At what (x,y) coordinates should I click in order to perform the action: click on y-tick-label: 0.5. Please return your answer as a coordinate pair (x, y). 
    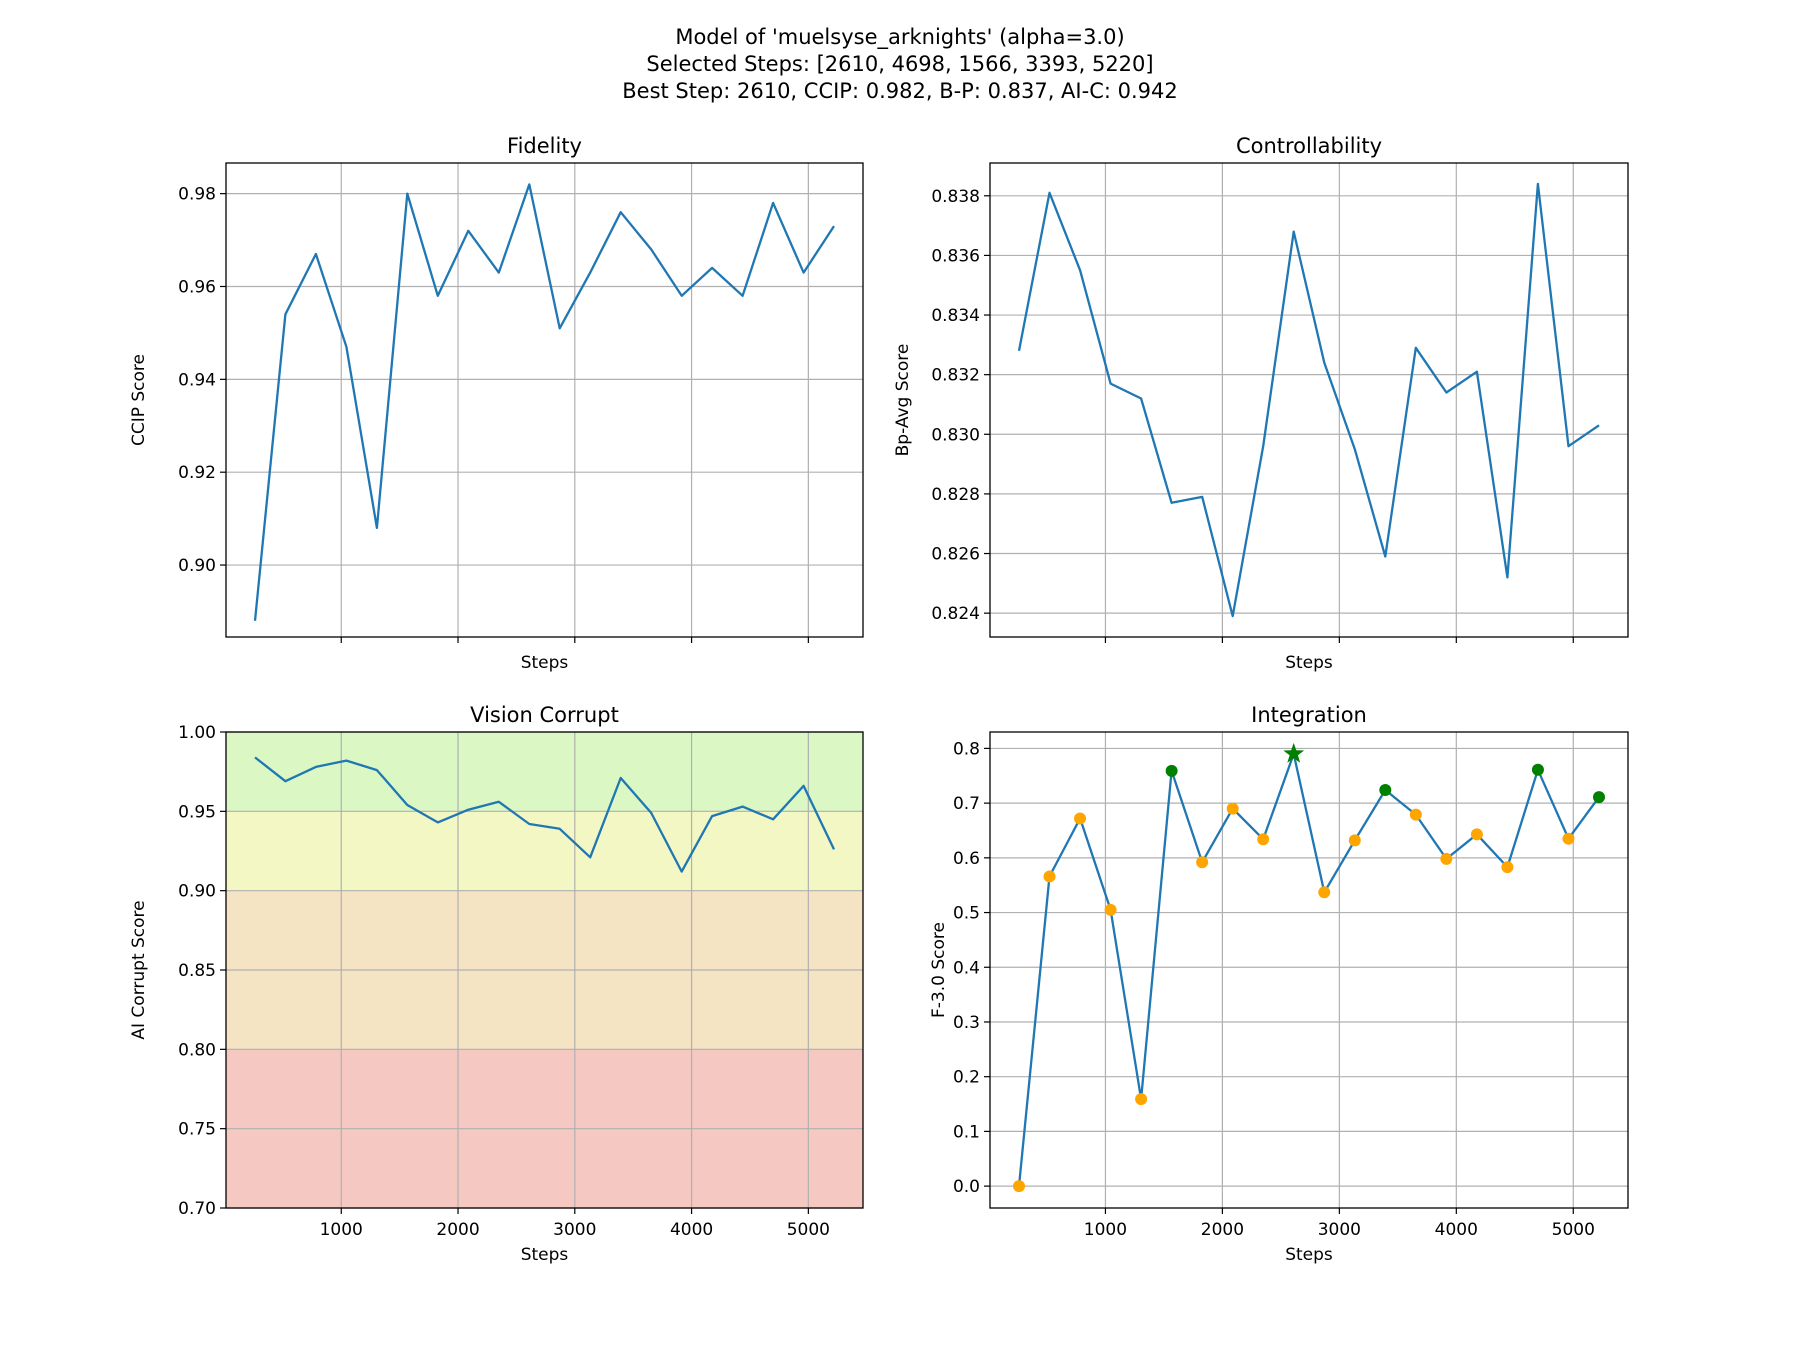
    Looking at the image, I should click on (966, 914).